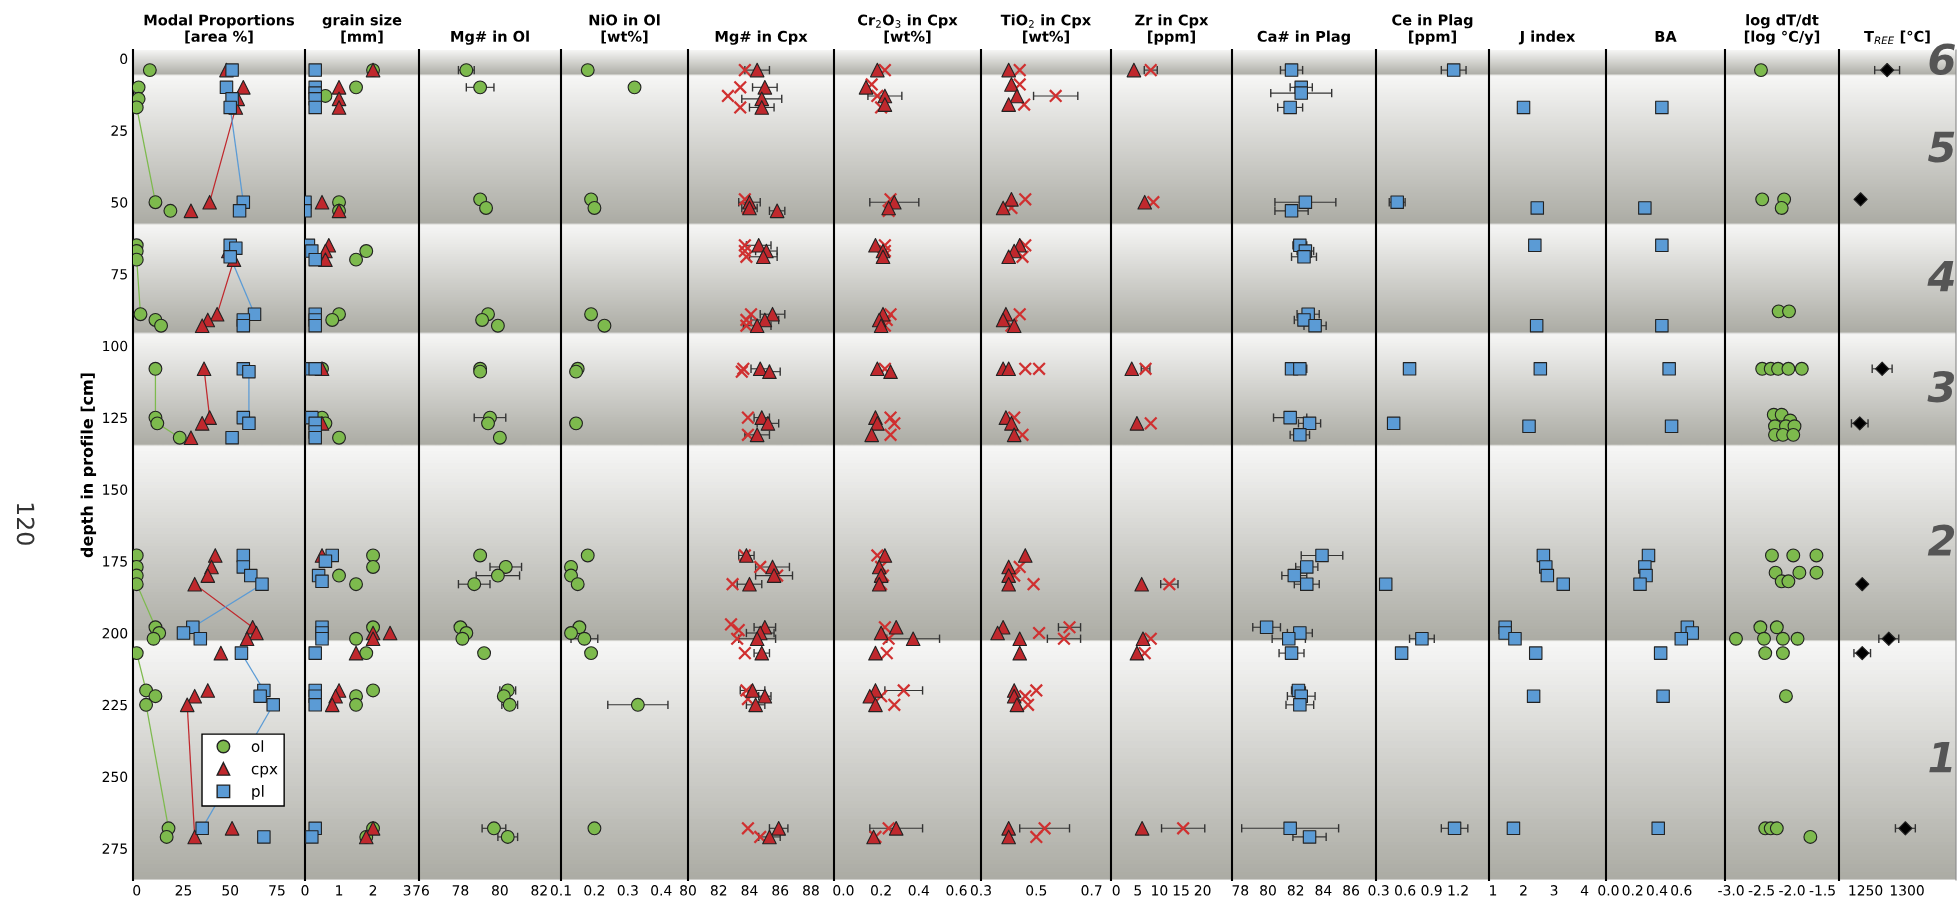 This screenshot has width=1959, height=903. I want to click on x-tick-label: 76, so click(421, 890).